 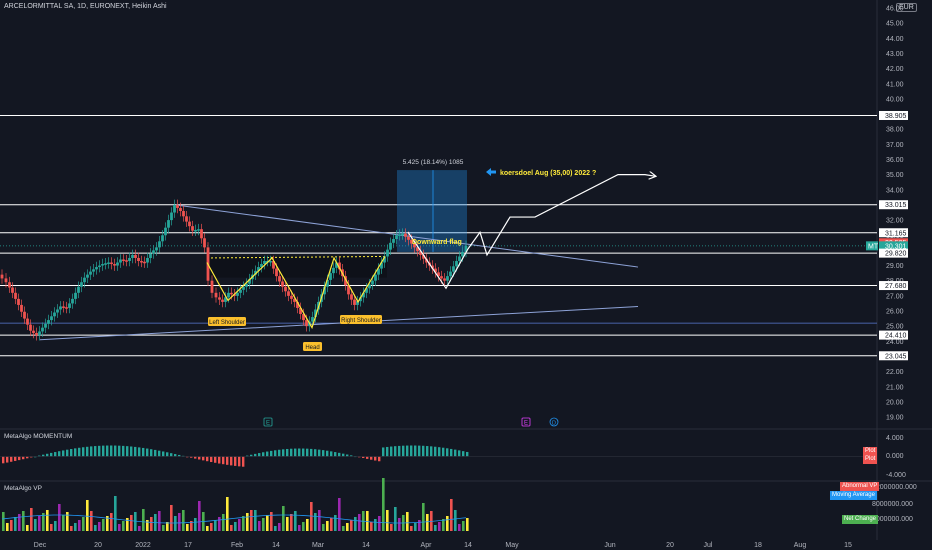 I want to click on time-tick: Aug, so click(x=800, y=545).